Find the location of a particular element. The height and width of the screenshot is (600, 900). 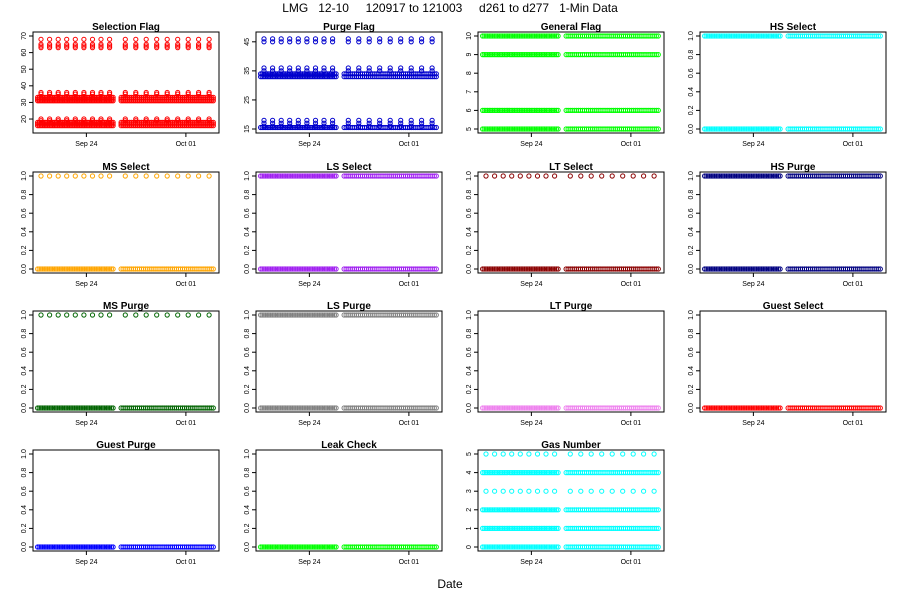

x-tick-label-general-flag: Sep 24 is located at coordinates (531, 144).